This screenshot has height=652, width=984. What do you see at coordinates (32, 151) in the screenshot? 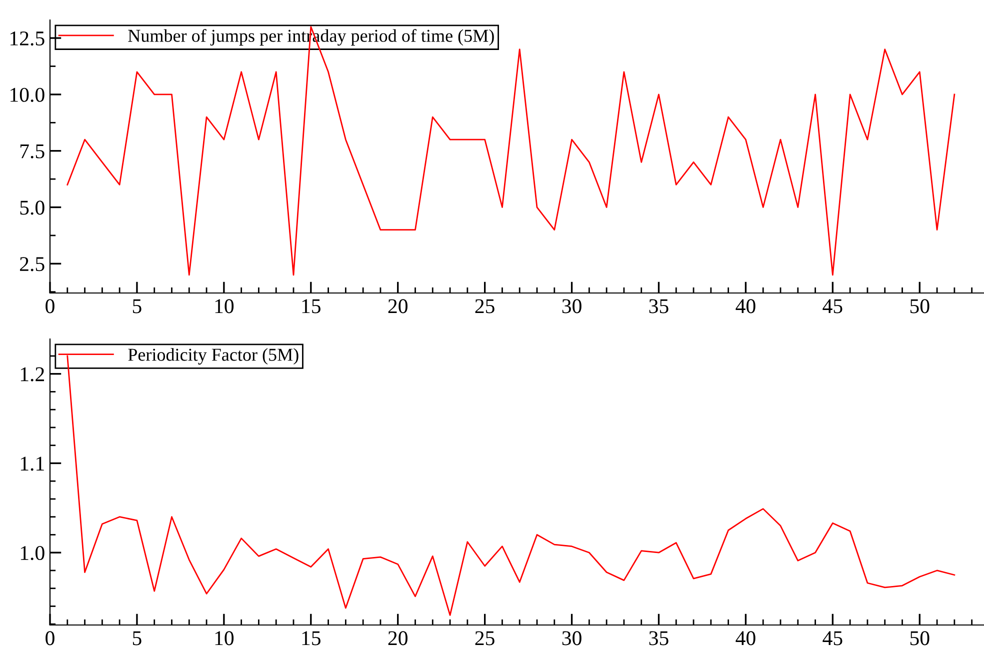
I see `y-tick-label: 7.5` at bounding box center [32, 151].